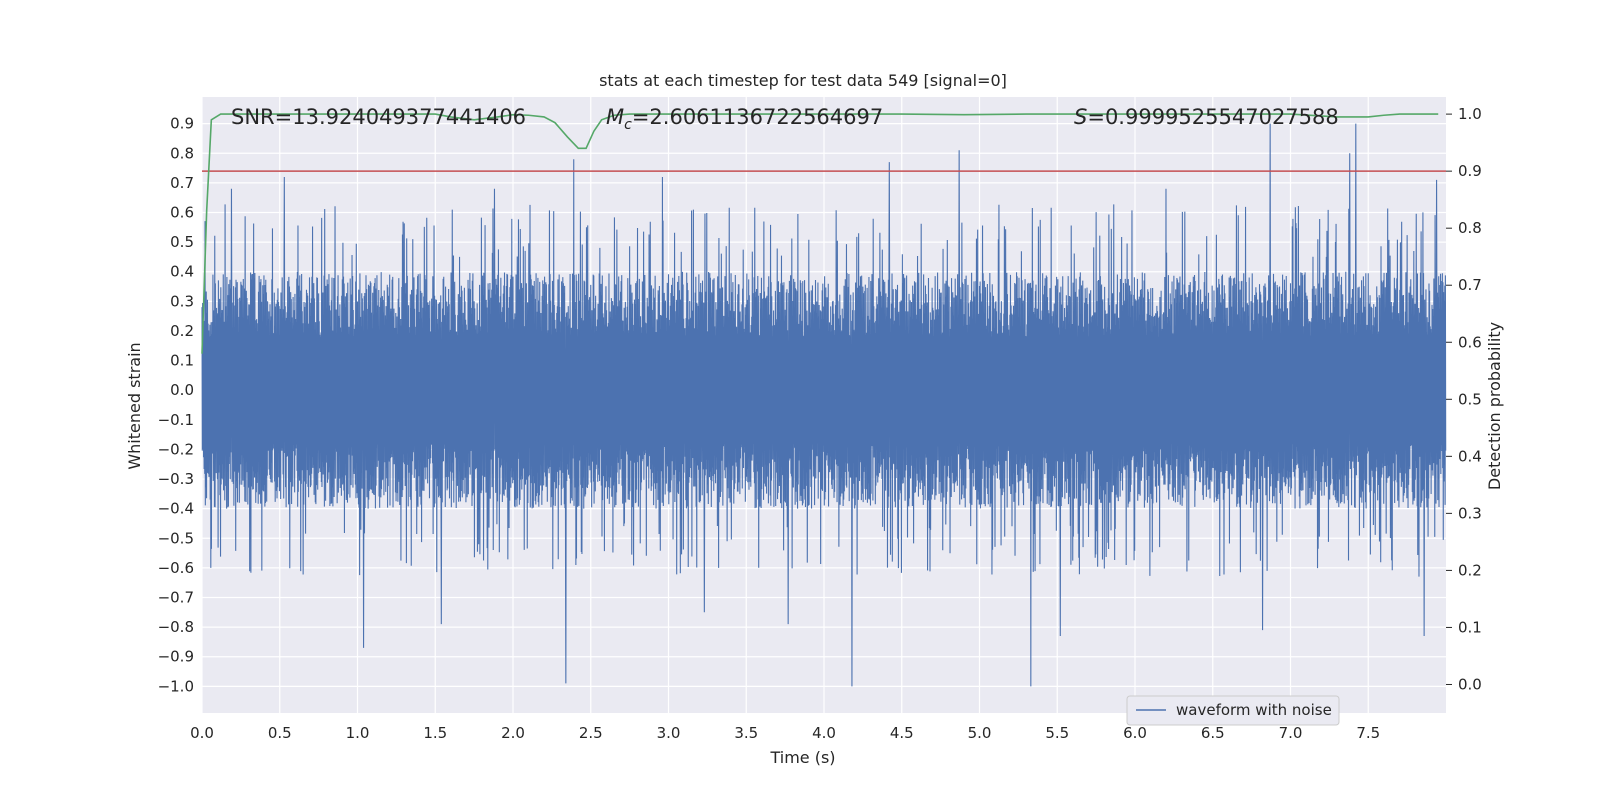  Describe the element at coordinates (280, 733) in the screenshot. I see `x-tick-label: 0.5` at that location.